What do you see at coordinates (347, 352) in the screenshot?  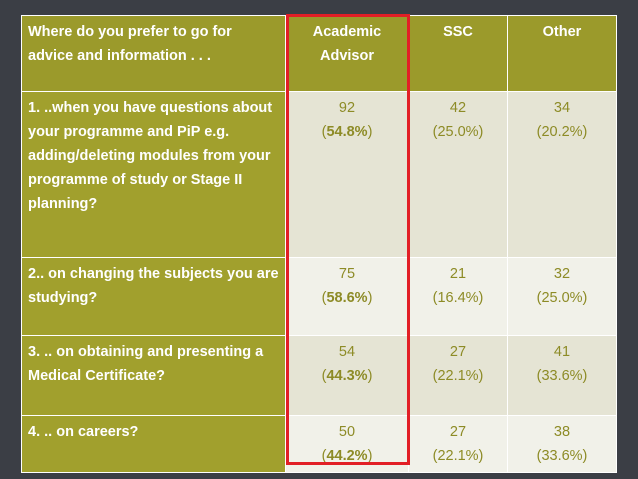 I see `count-value: 54` at bounding box center [347, 352].